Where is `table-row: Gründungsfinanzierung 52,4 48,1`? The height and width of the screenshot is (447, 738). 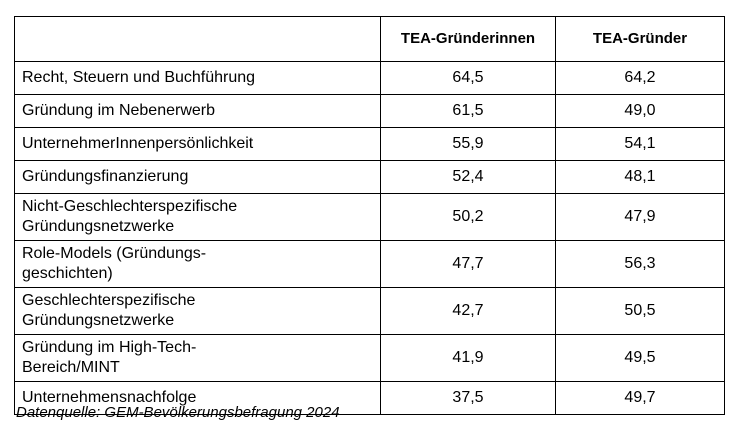 table-row: Gründungsfinanzierung 52,4 48,1 is located at coordinates (369, 177).